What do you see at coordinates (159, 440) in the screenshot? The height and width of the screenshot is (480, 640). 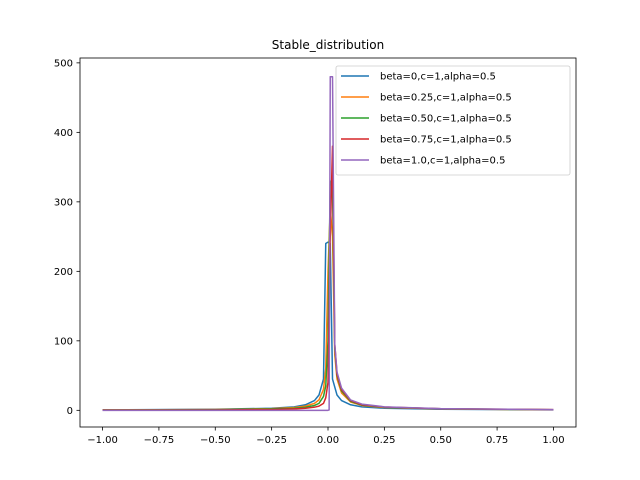 I see `x-tick-label: −0.75` at bounding box center [159, 440].